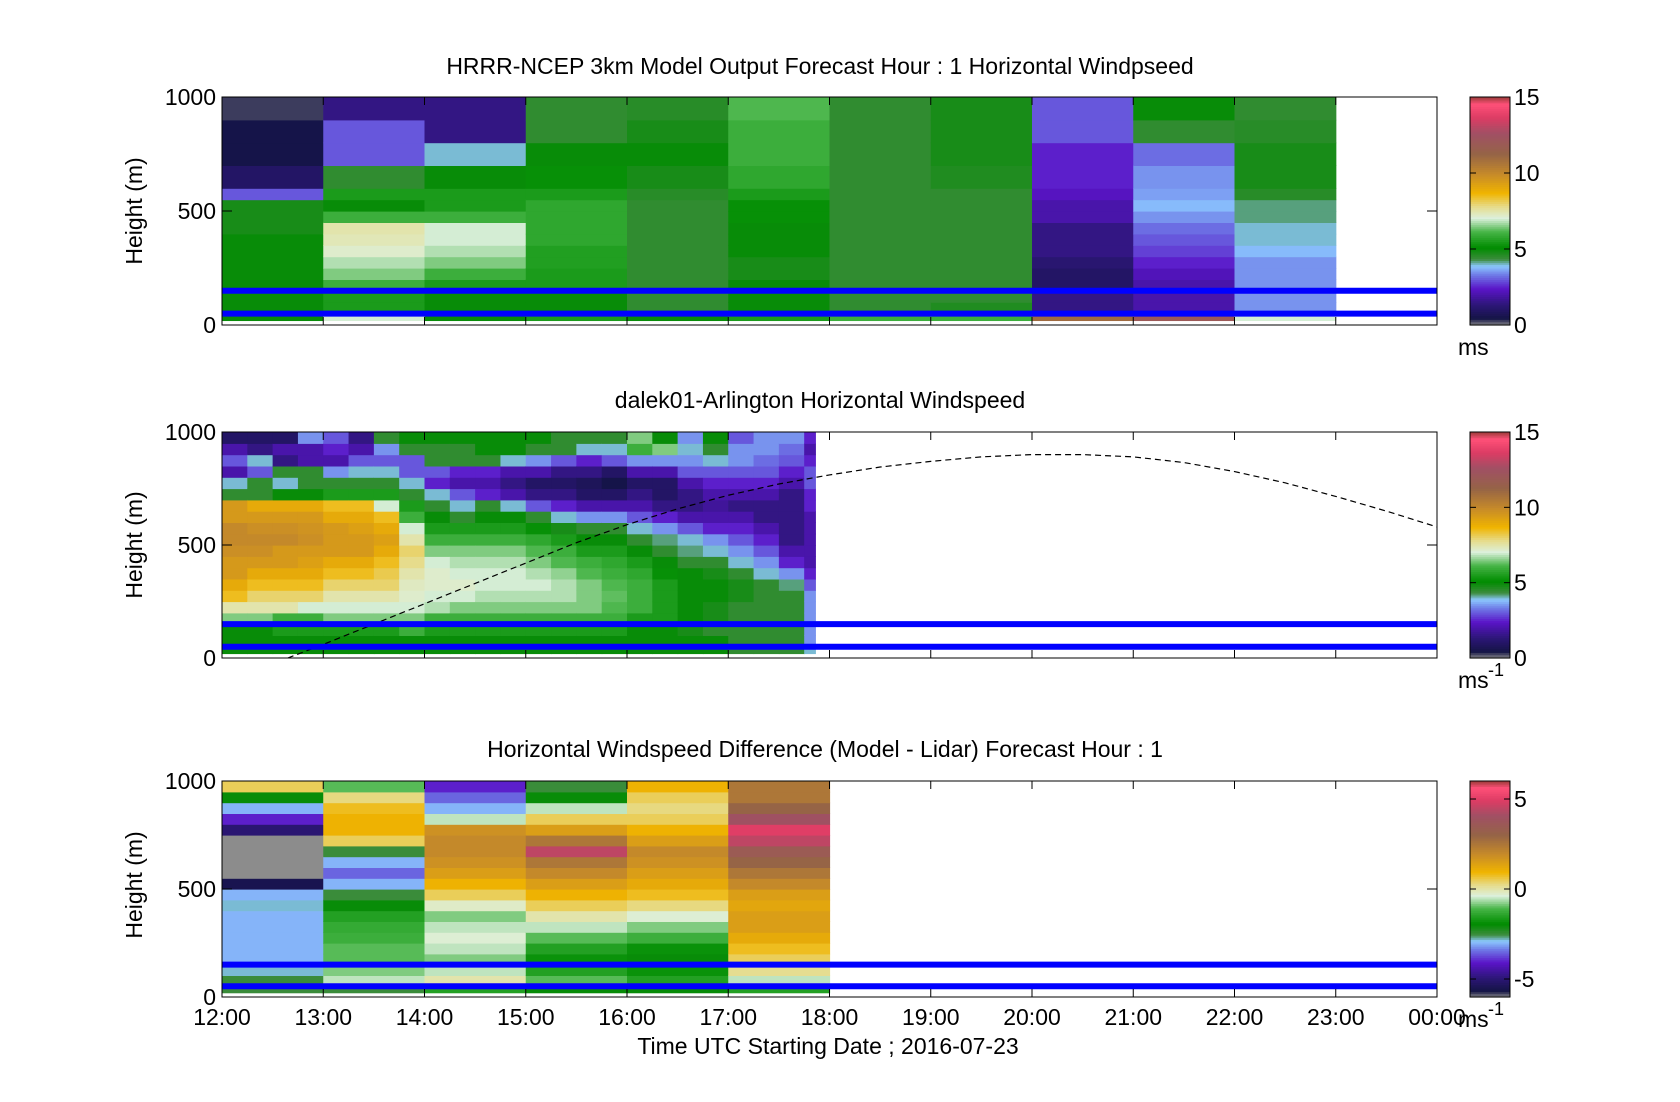 The height and width of the screenshot is (1102, 1680). Describe the element at coordinates (1520, 249) in the screenshot. I see `colorbar-tick-label: 5` at that location.